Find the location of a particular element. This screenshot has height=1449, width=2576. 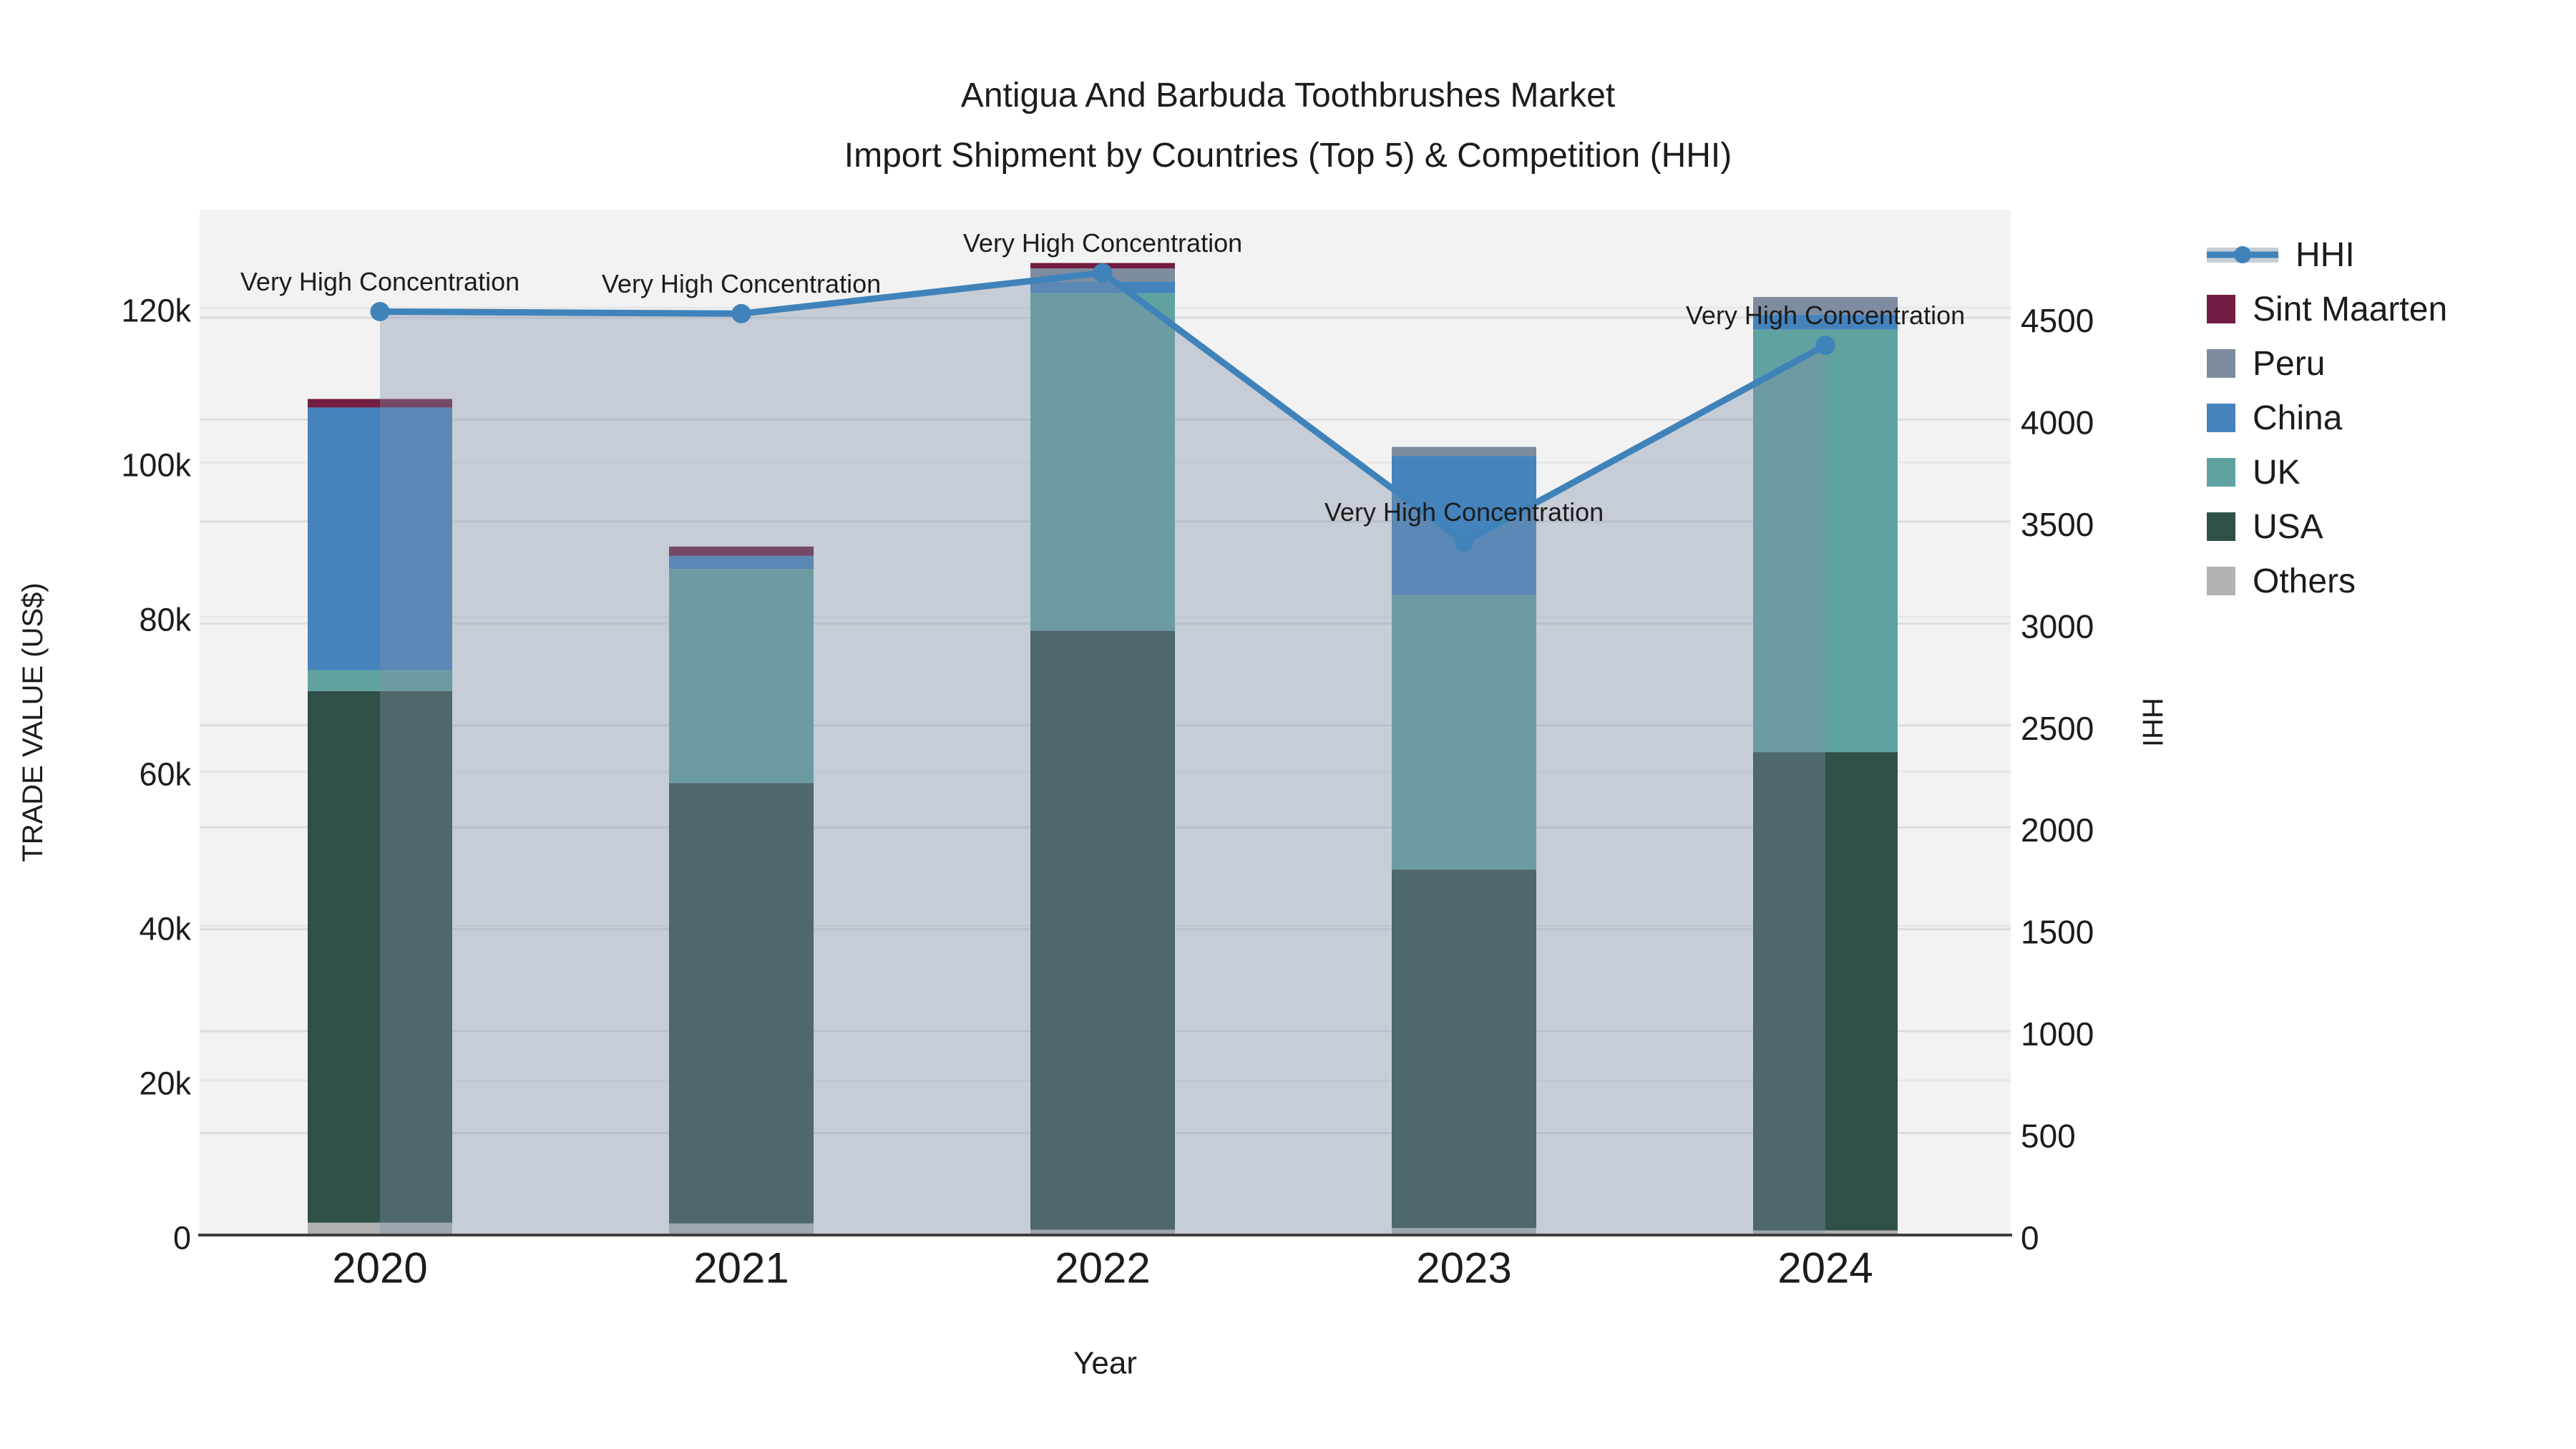

hhi-marker-2020 is located at coordinates (380, 311).